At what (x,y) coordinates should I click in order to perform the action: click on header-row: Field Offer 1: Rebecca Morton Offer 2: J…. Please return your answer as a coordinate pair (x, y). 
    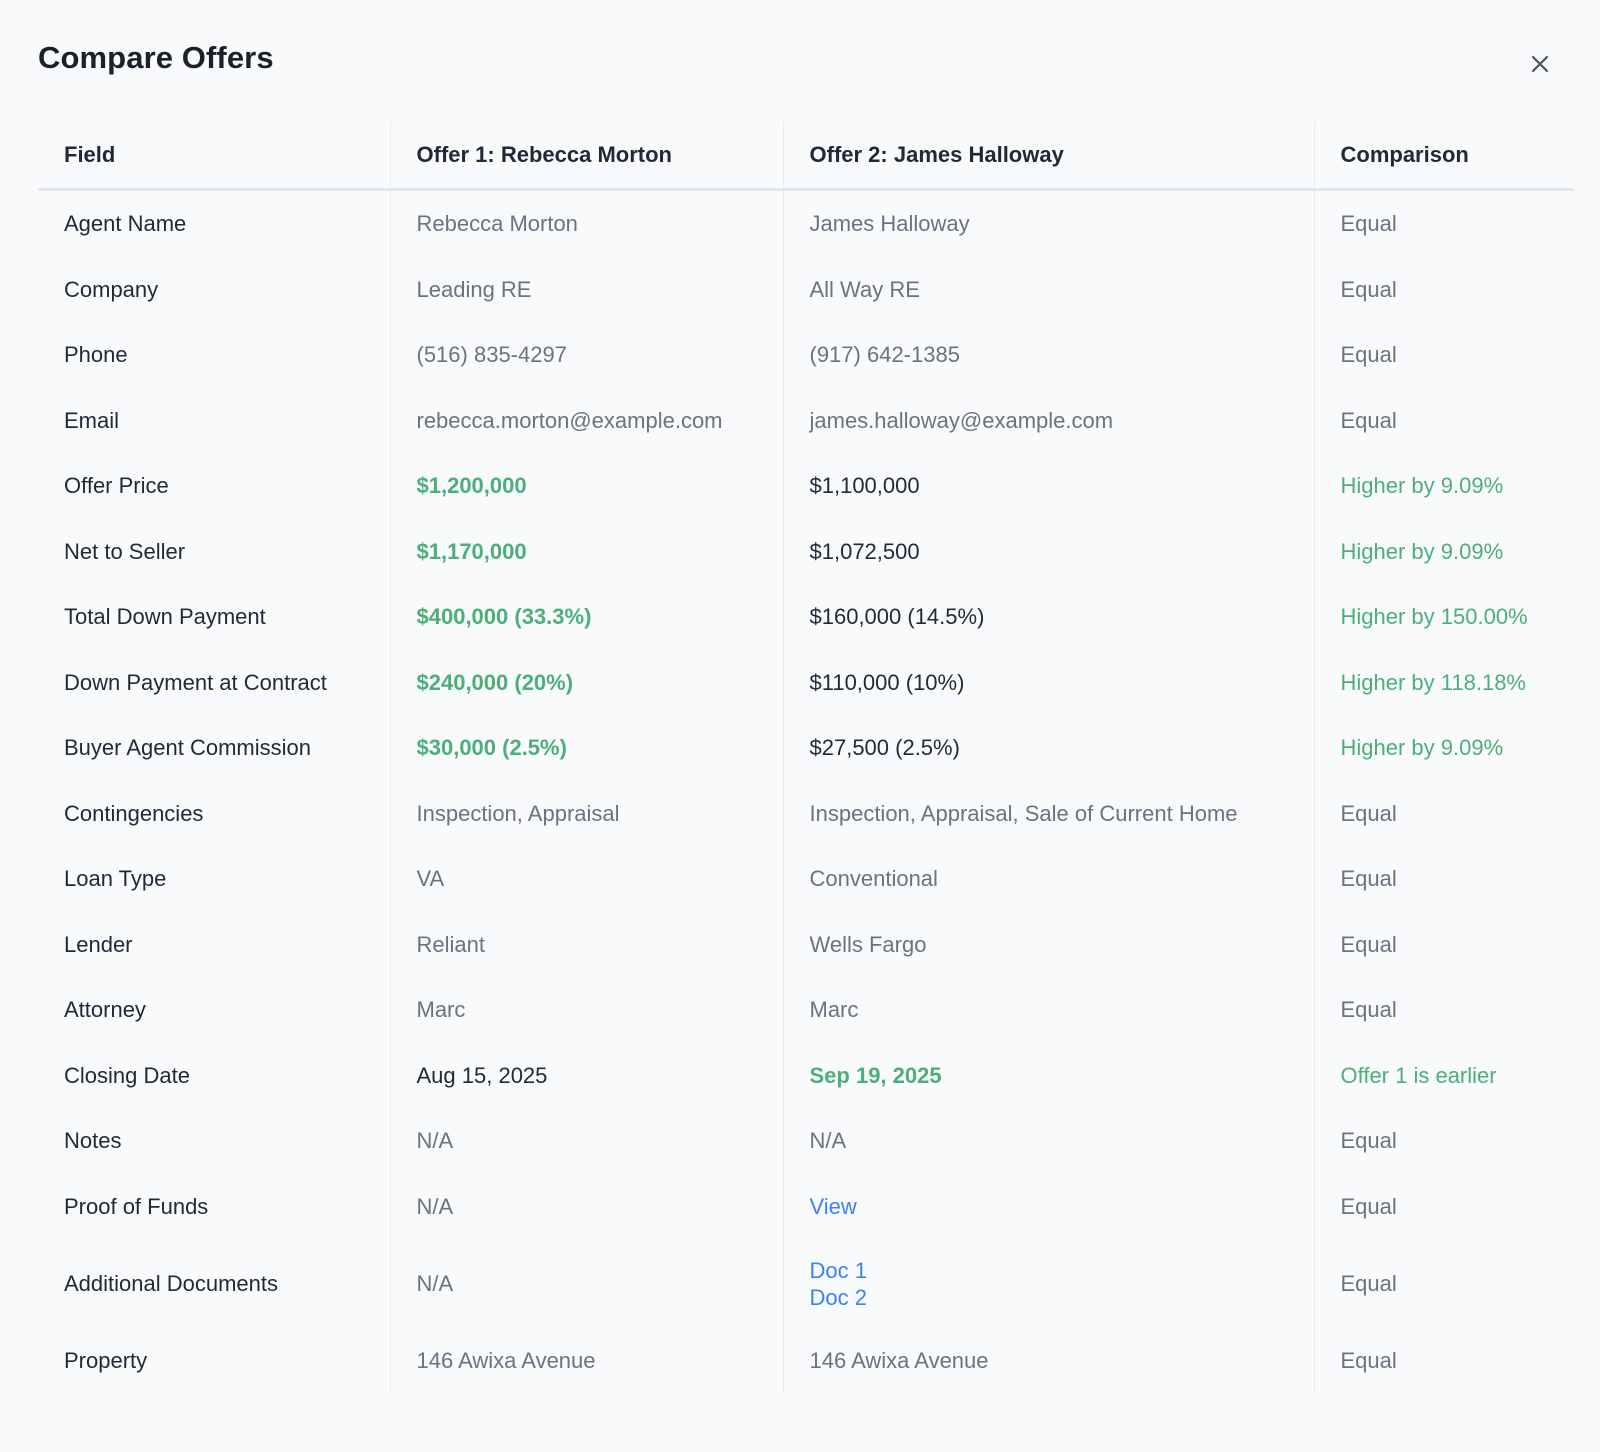
    Looking at the image, I should click on (806, 156).